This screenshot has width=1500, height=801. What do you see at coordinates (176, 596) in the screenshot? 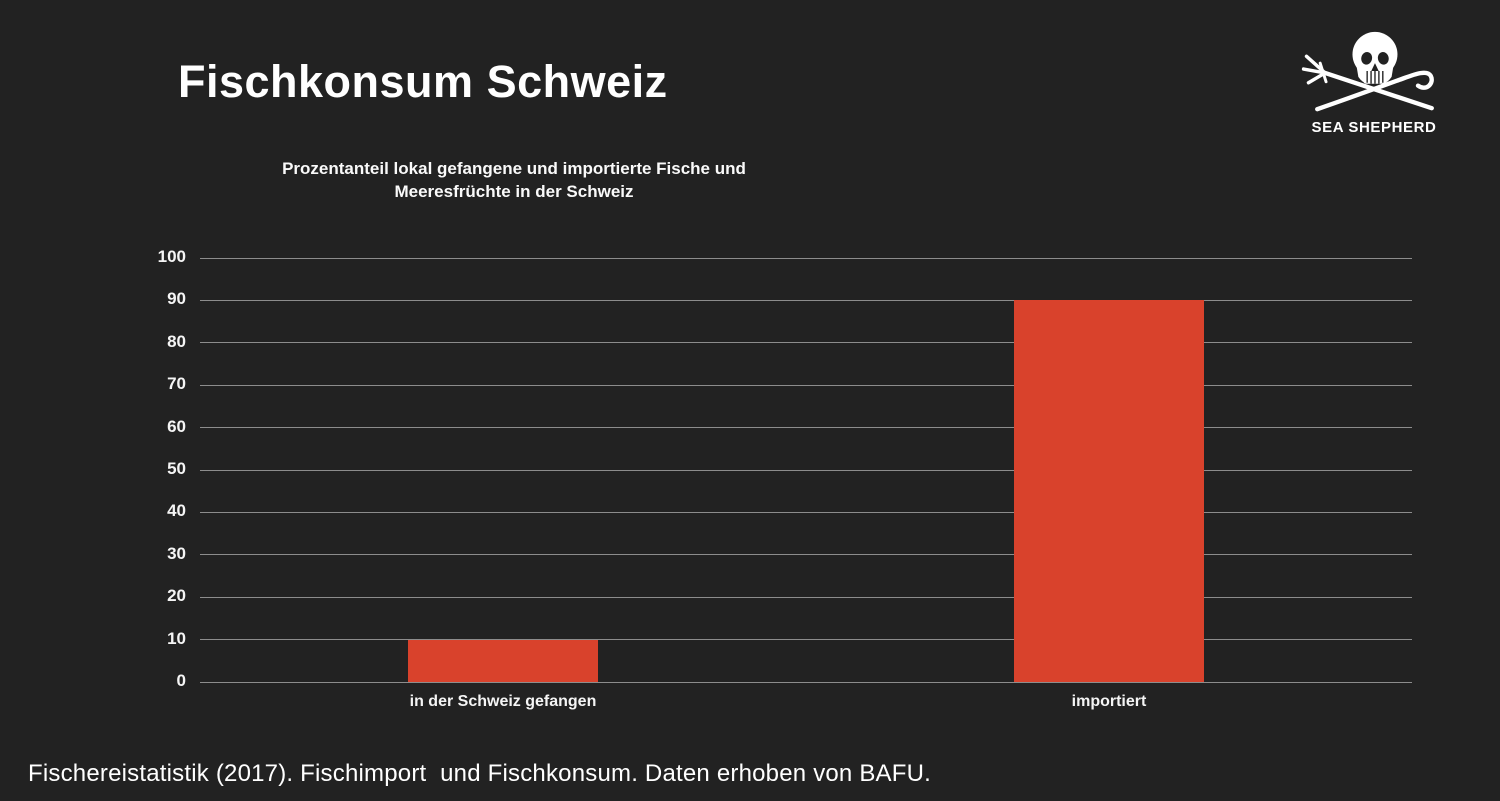
I see `y-tick-label-20: 20` at bounding box center [176, 596].